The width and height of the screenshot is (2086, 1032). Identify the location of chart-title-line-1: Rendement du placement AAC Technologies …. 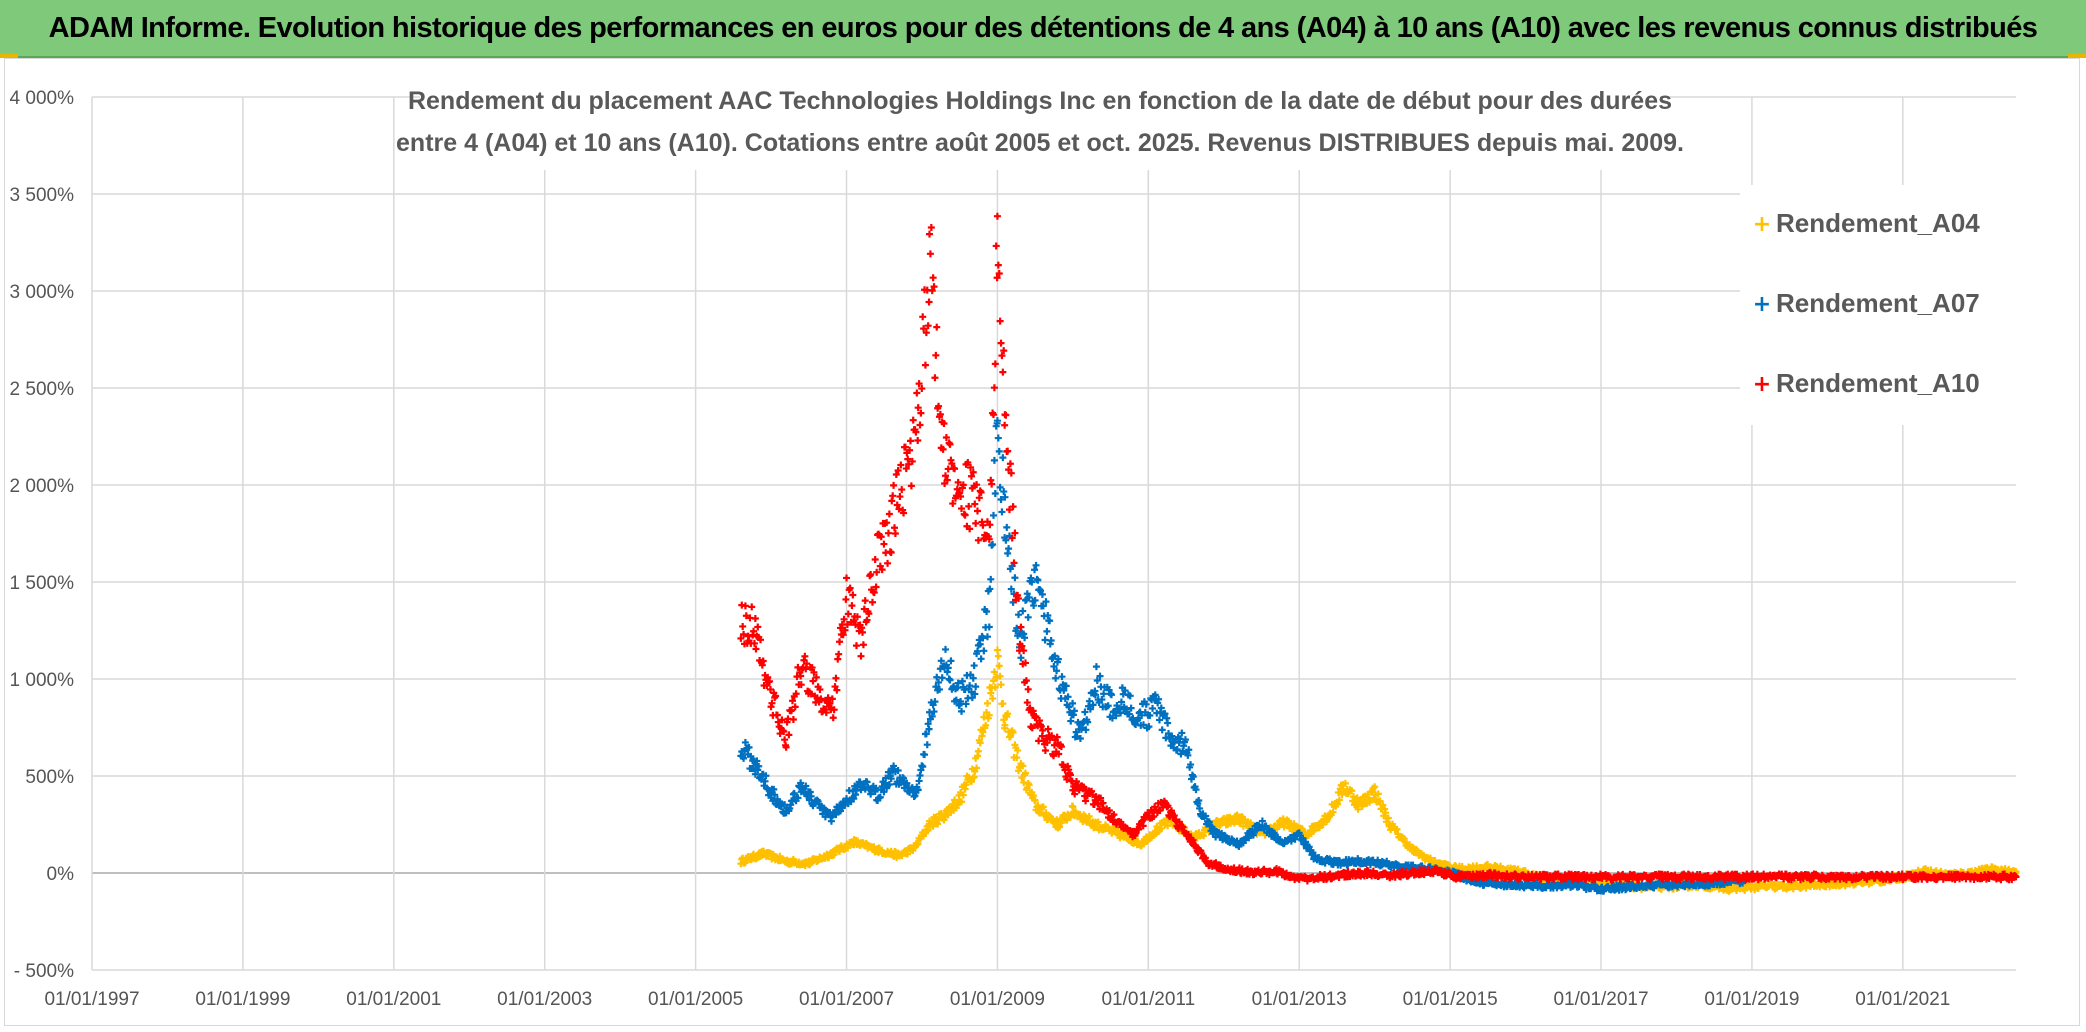
(1040, 101).